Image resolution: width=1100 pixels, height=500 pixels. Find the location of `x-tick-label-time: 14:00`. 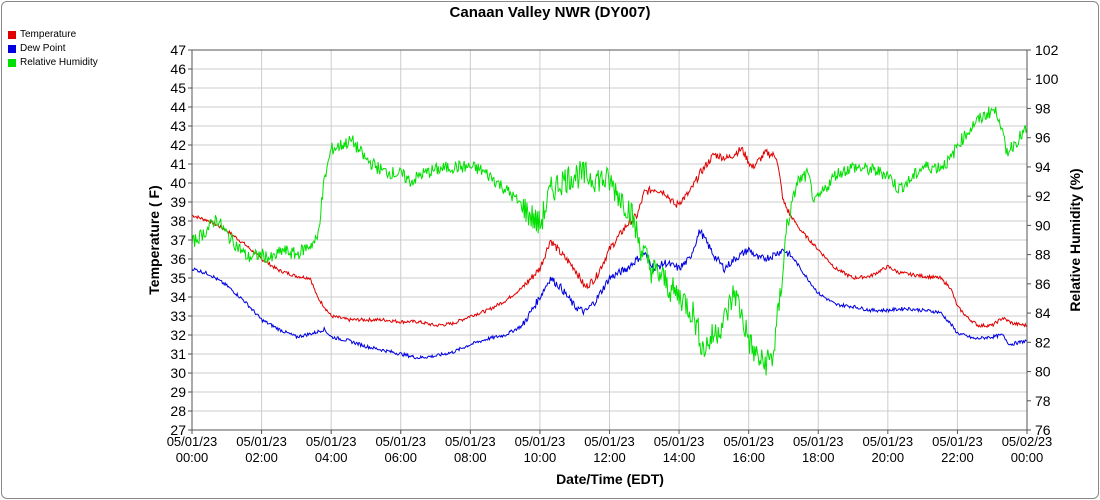

x-tick-label-time: 14:00 is located at coordinates (679, 457).